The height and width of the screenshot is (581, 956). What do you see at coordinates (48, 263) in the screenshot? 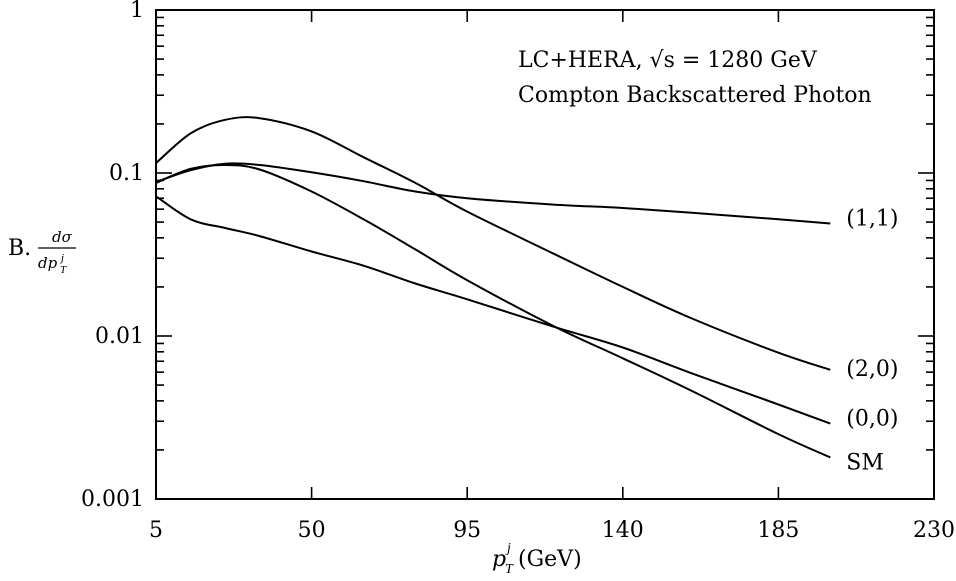
I see `y-axis-label-denominator: dp` at bounding box center [48, 263].